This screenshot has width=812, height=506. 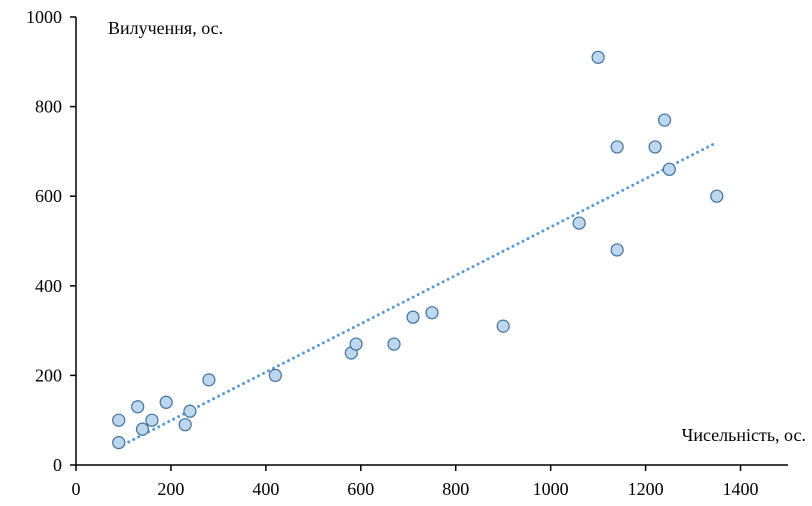 I want to click on x-tick-label: 800, so click(x=455, y=489).